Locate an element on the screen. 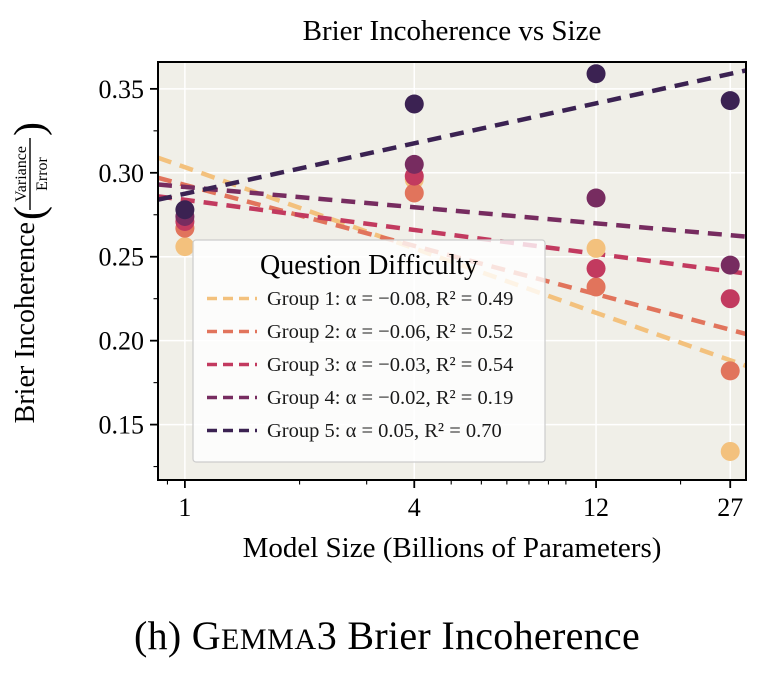 The width and height of the screenshot is (774, 698). y-tick-label: 0.30 is located at coordinates (122, 173).